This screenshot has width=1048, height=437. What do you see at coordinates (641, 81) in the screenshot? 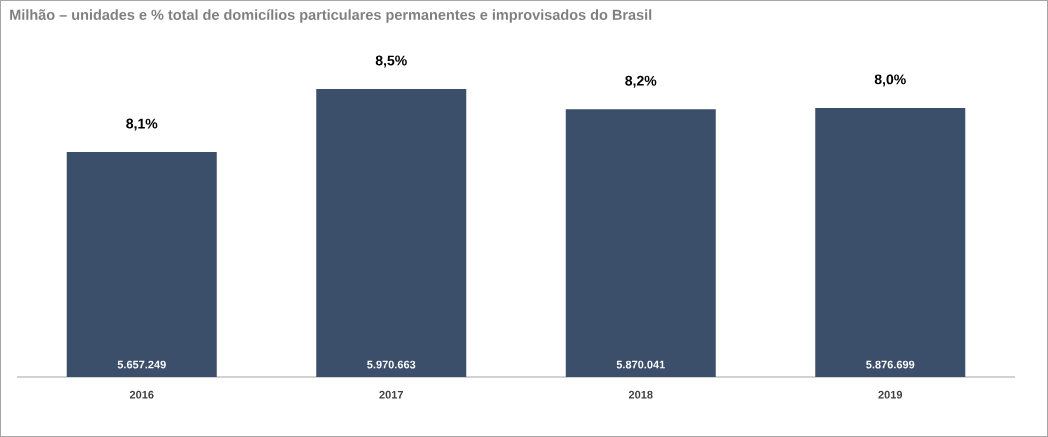
I see `annotation: 8,2%` at bounding box center [641, 81].